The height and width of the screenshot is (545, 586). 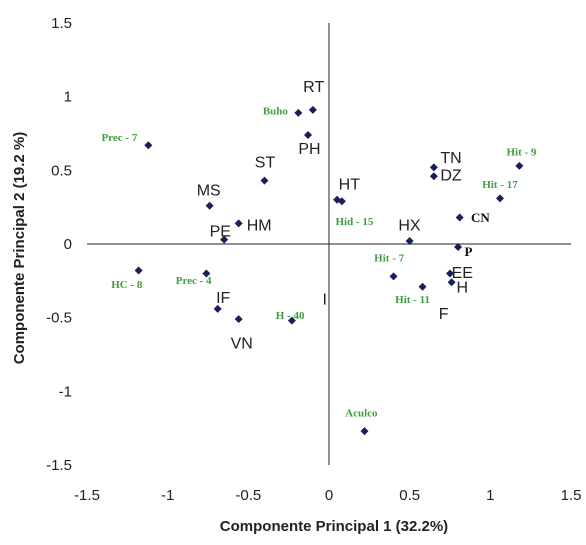 I want to click on x-tick-label: 0, so click(x=329, y=495).